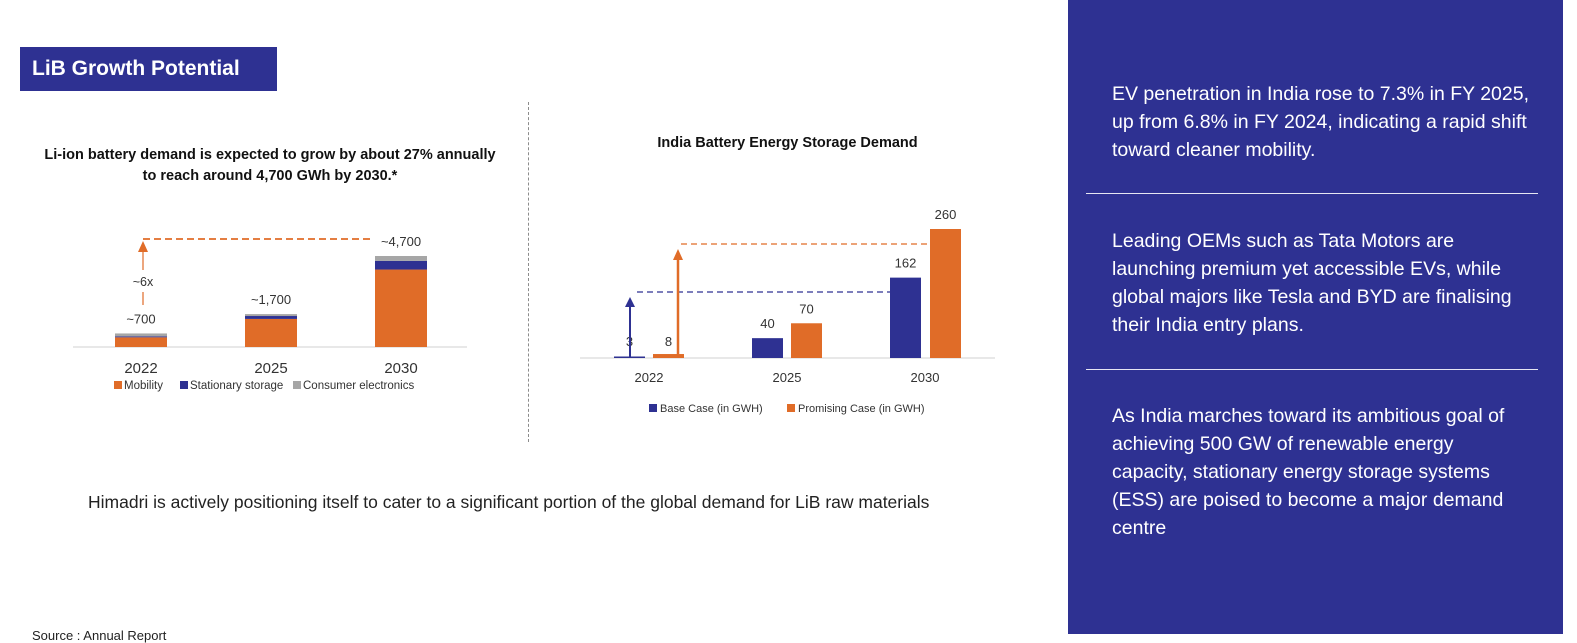 This screenshot has width=1577, height=643. Describe the element at coordinates (271, 332) in the screenshot. I see `bar-segment-mobility-2025` at that location.